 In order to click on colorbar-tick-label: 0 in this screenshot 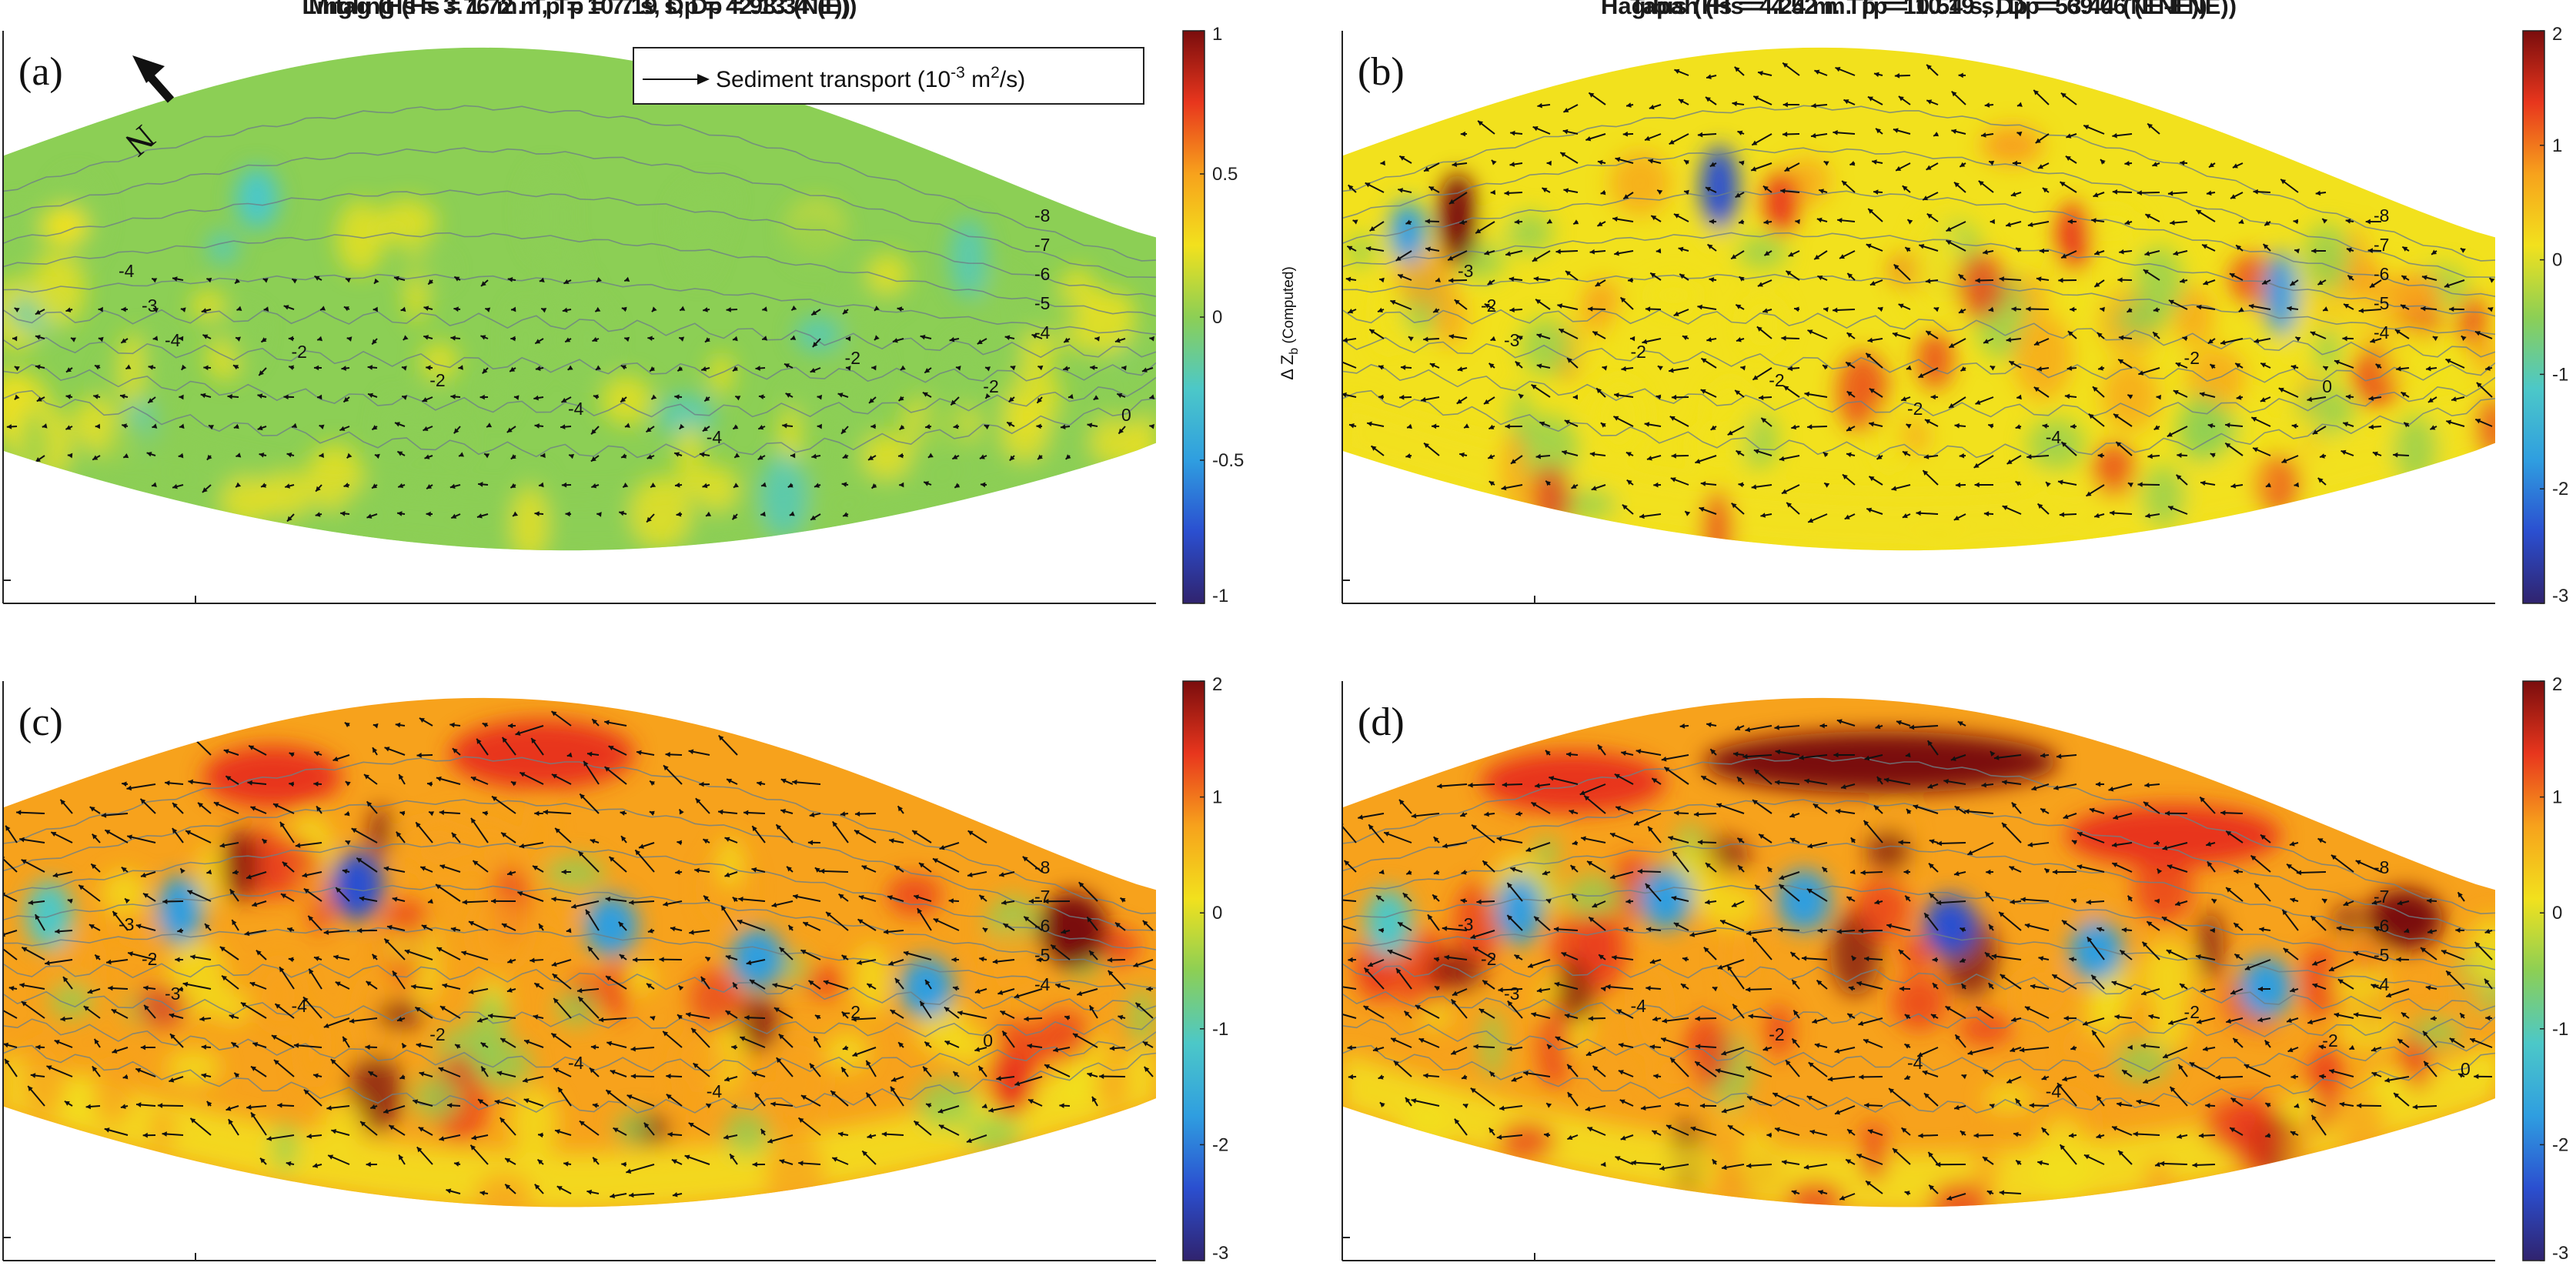, I will do `click(1217, 317)`.